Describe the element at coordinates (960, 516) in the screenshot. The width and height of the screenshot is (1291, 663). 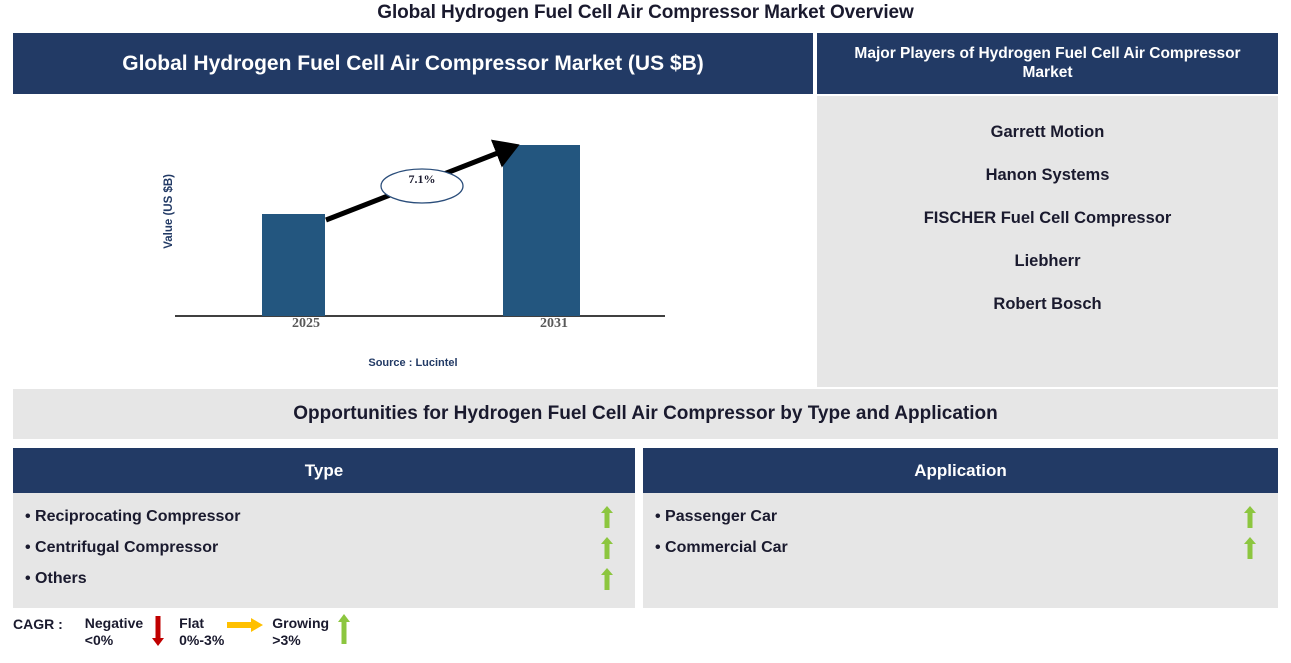
I see `list-item: • Passenger Car` at that location.